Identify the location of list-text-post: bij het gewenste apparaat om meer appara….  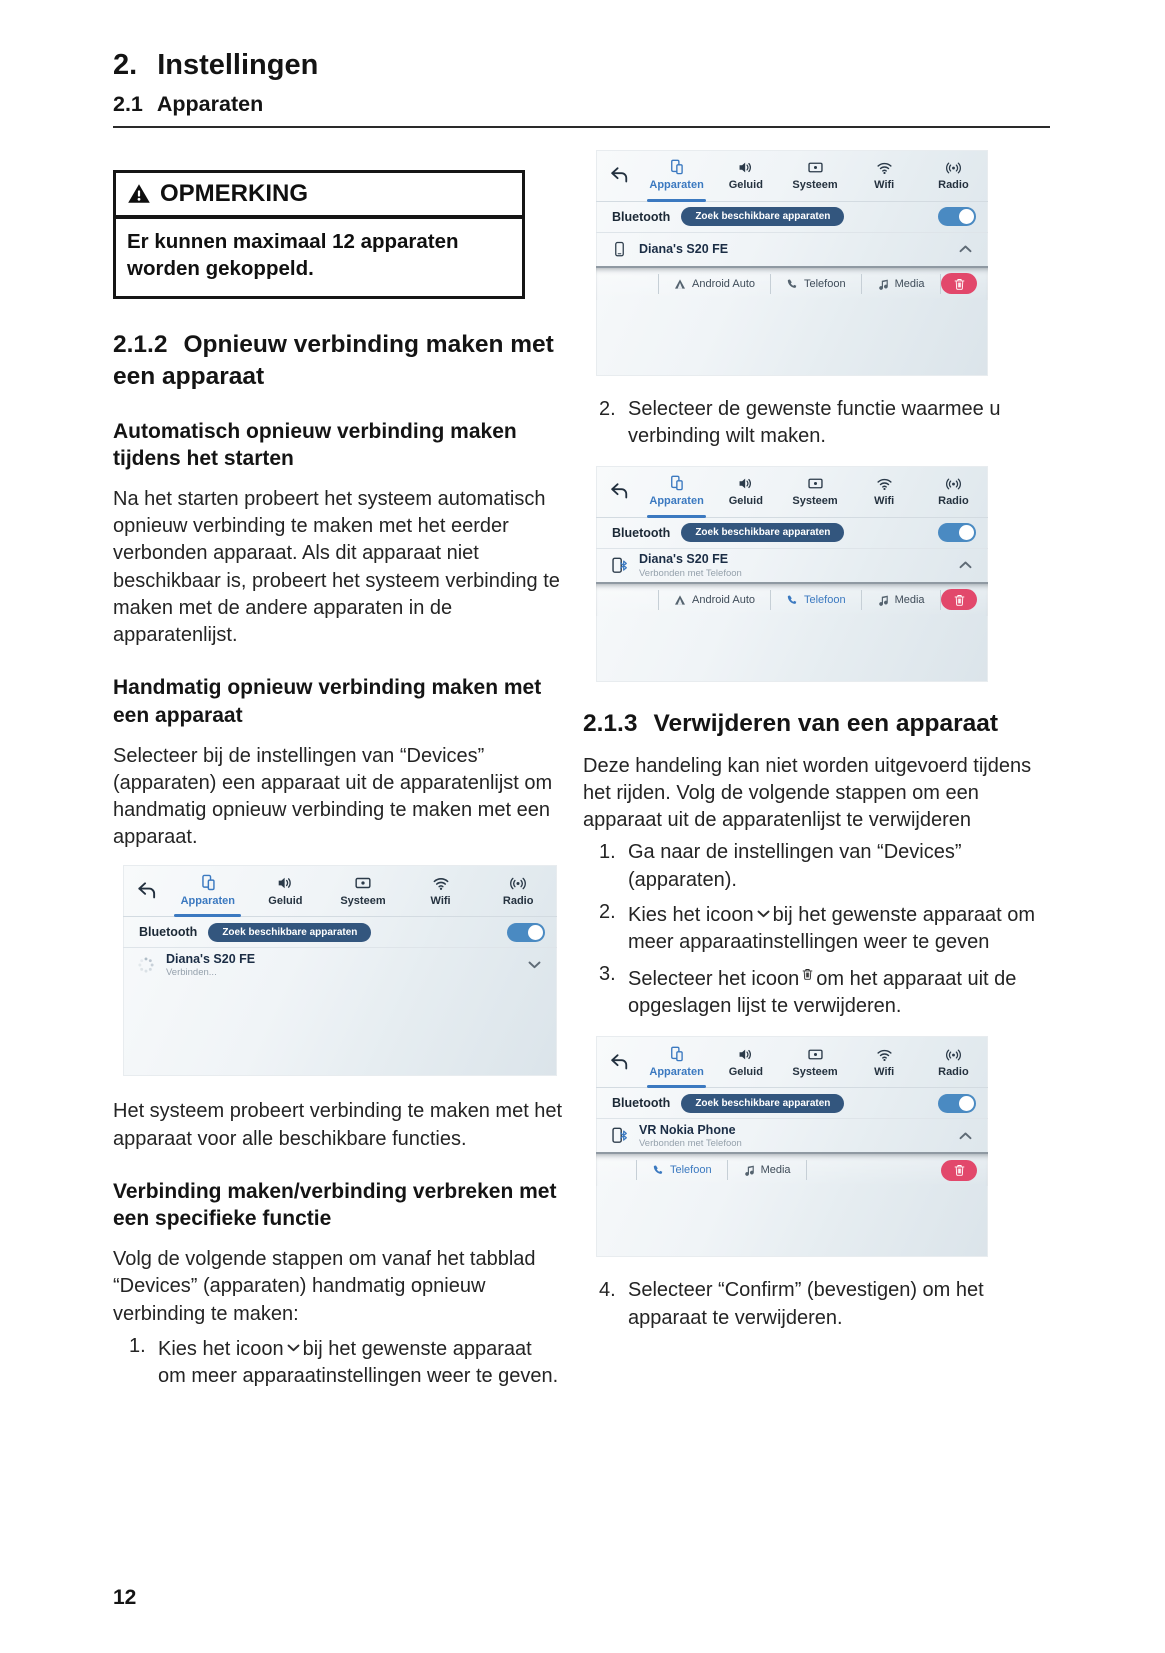
(832, 928).